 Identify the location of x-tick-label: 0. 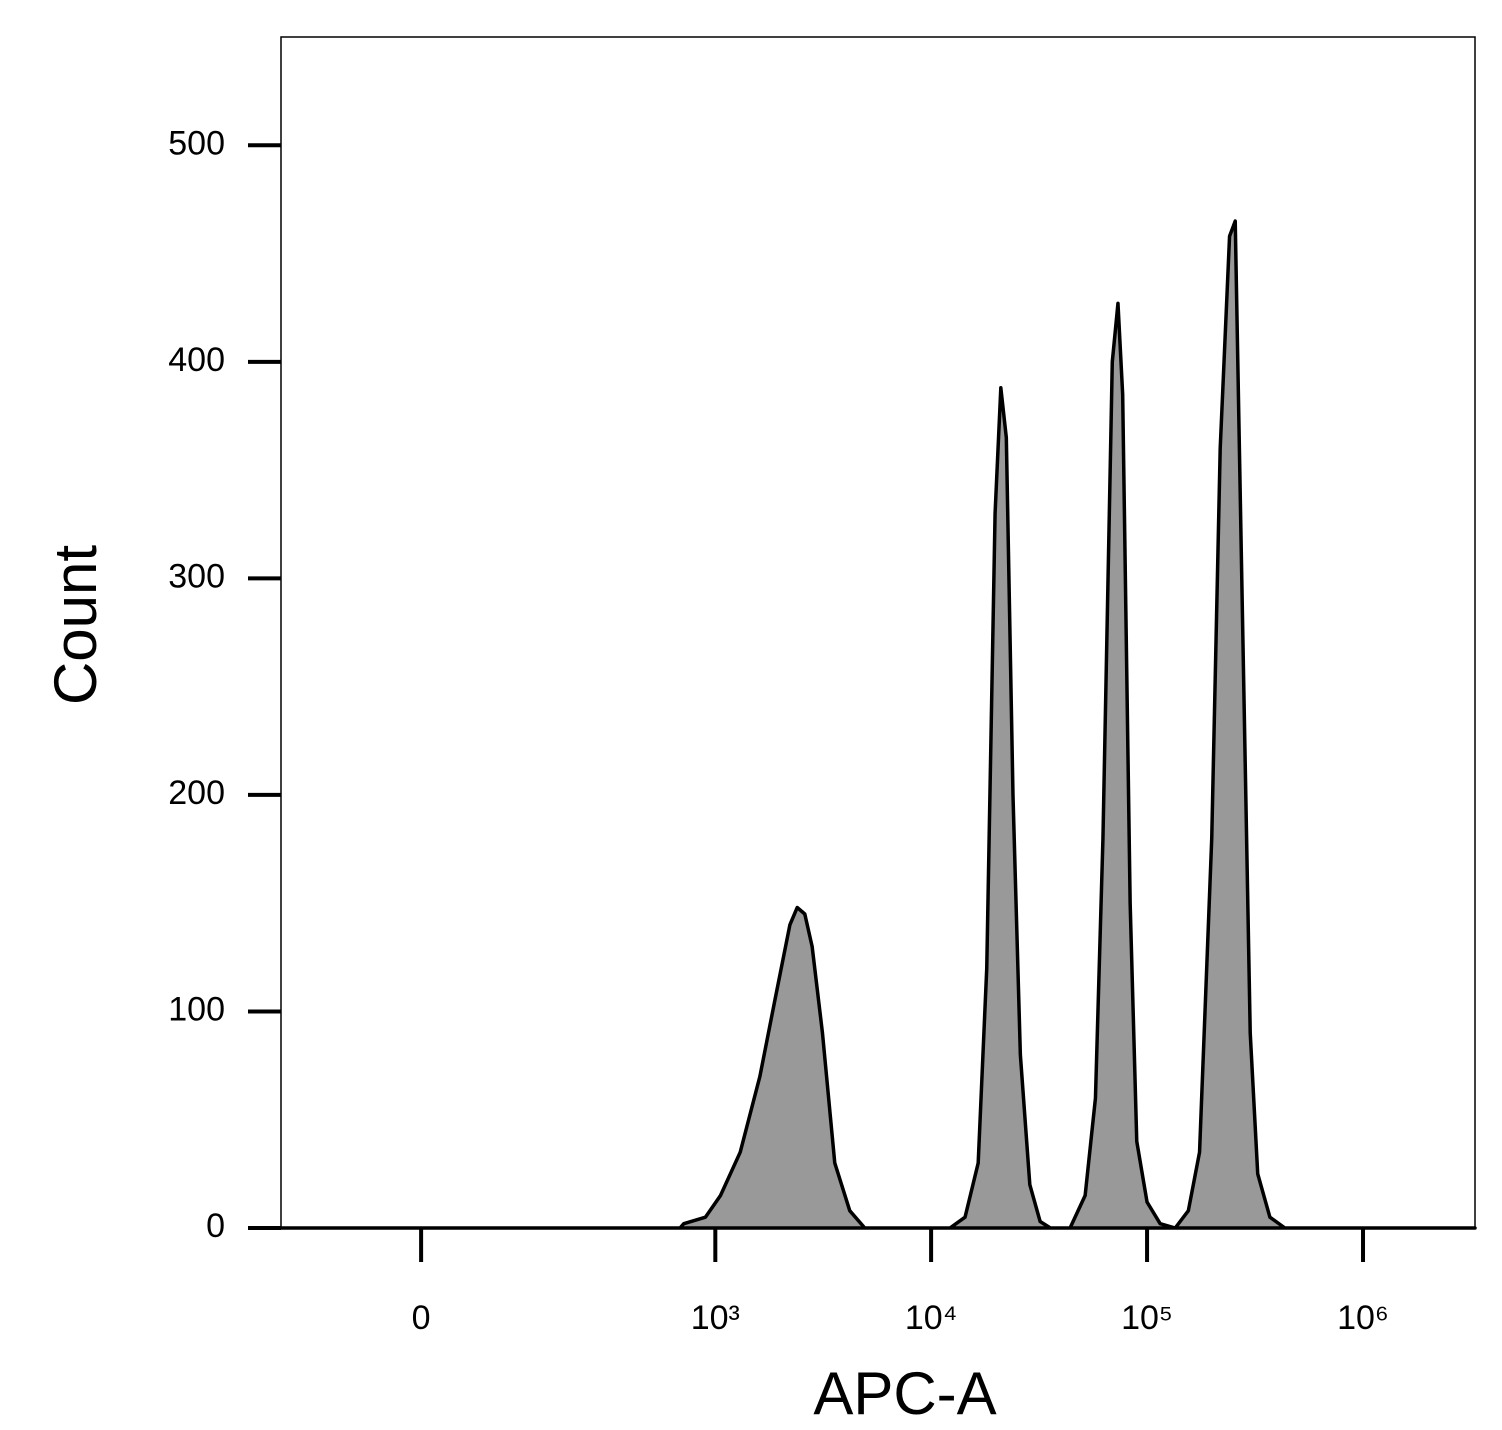
(421, 1318).